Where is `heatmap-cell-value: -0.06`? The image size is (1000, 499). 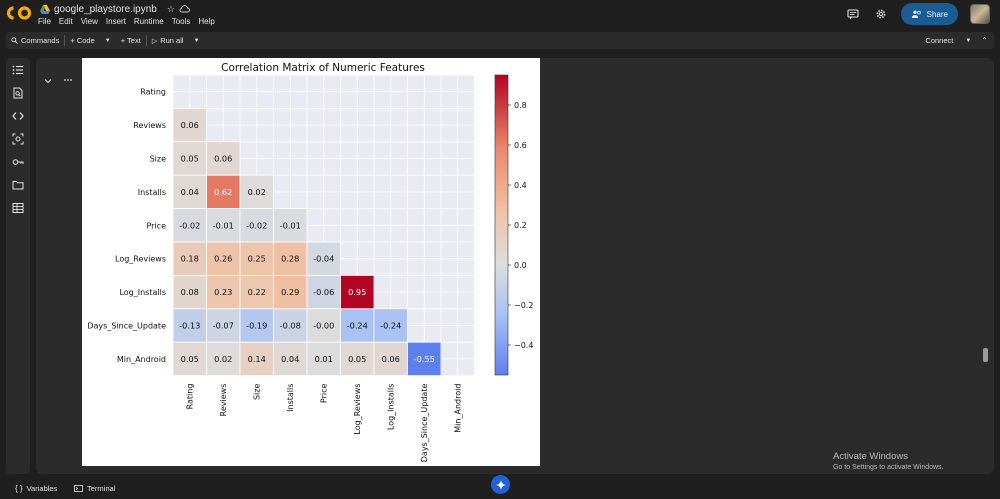 heatmap-cell-value: -0.06 is located at coordinates (323, 292).